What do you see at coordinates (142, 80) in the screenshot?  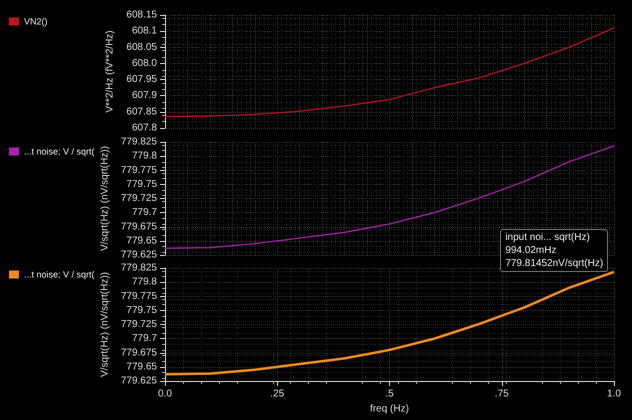 I see `y-tick-label: 607.95` at bounding box center [142, 80].